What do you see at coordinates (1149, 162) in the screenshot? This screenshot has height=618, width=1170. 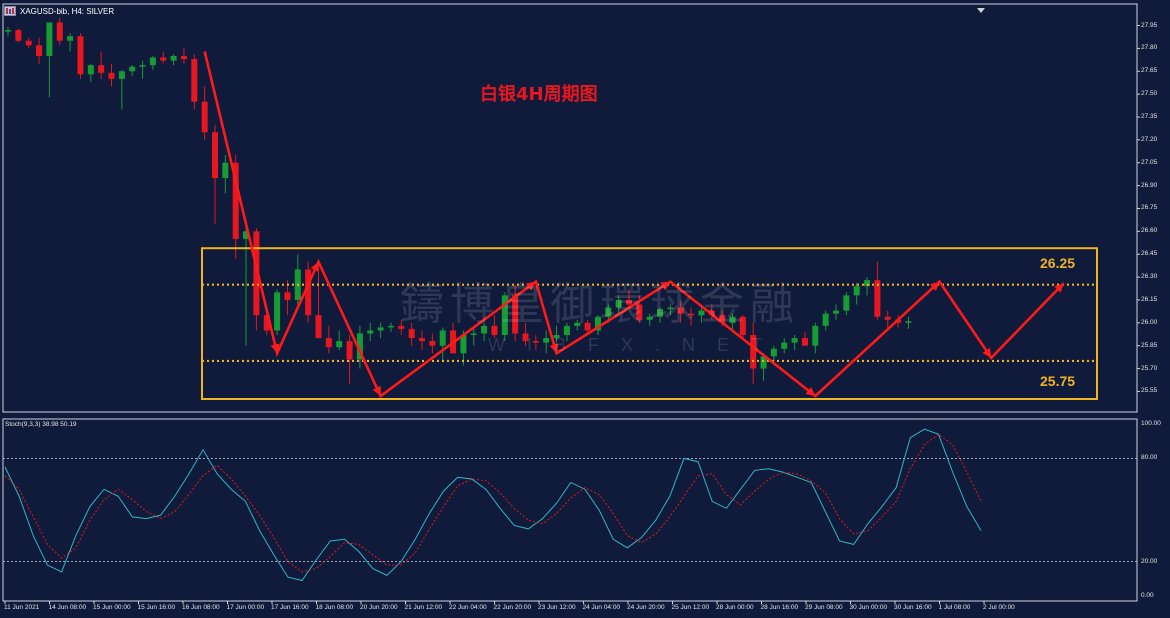 I see `price-tick-label: 27.05` at bounding box center [1149, 162].